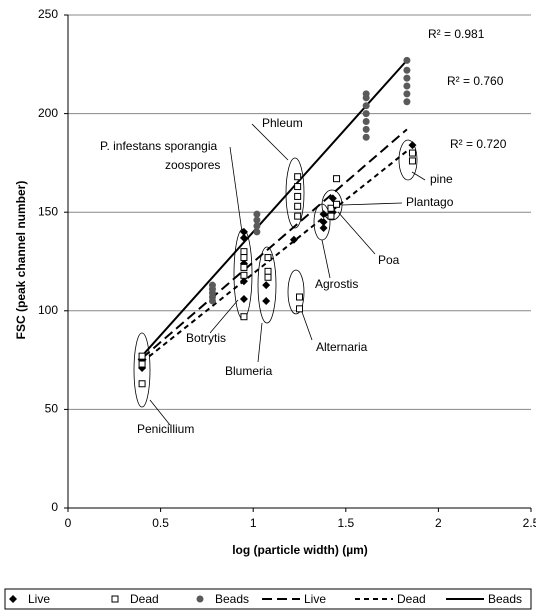  I want to click on x-tick-label: 2, so click(438, 523).